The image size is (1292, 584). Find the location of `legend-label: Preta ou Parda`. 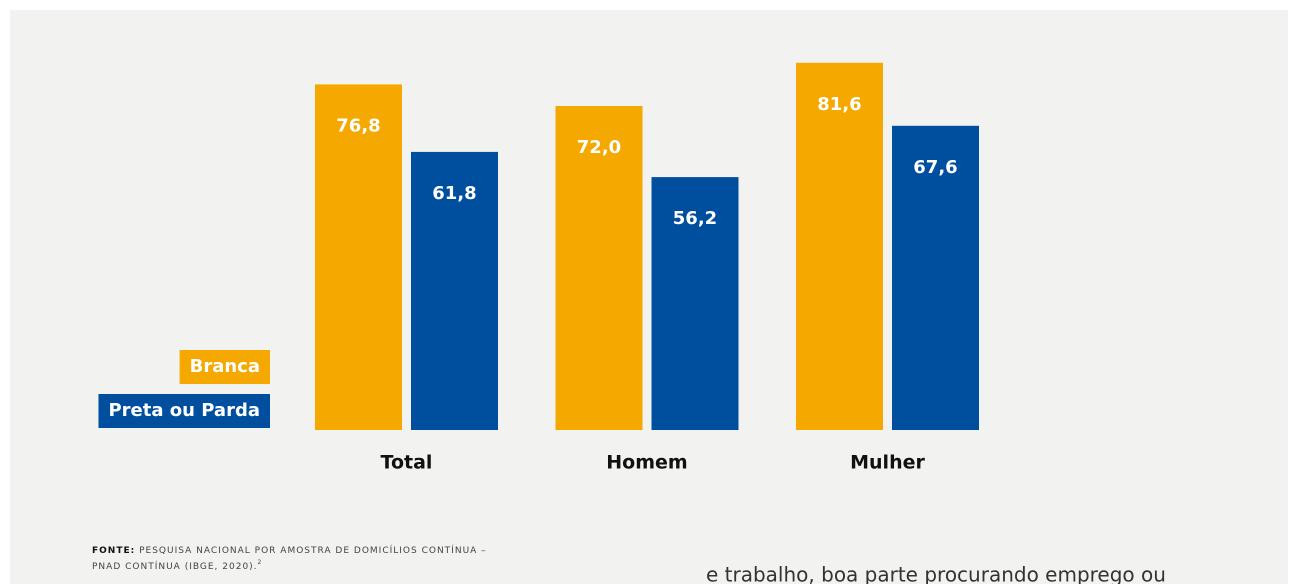

legend-label: Preta ou Parda is located at coordinates (184, 410).